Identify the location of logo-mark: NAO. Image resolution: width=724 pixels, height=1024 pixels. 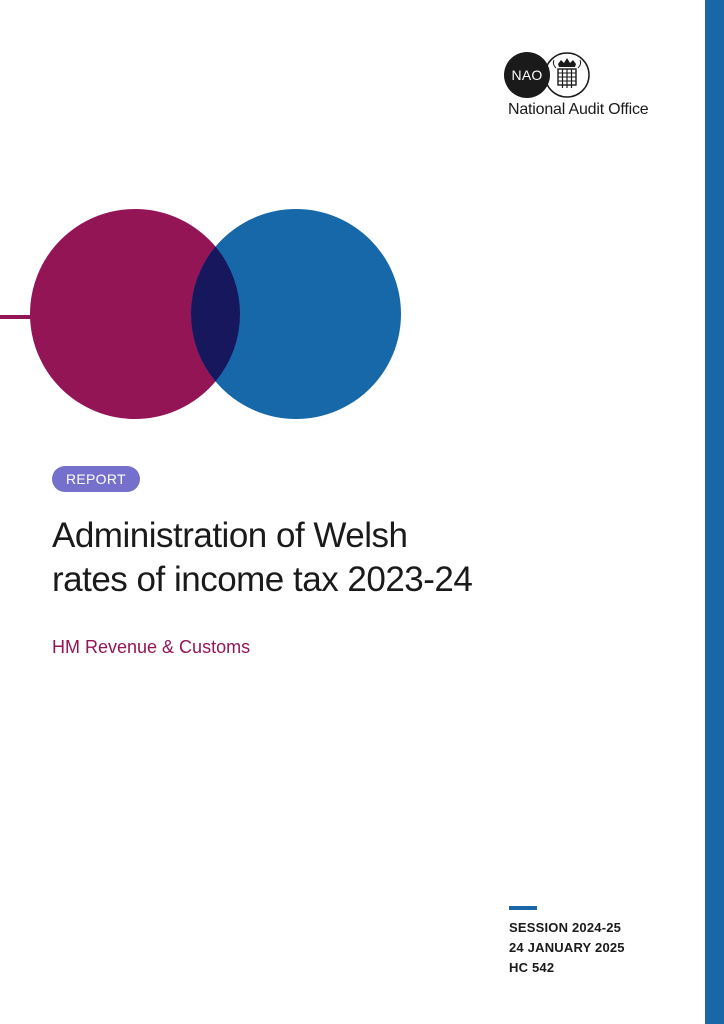
(547, 75).